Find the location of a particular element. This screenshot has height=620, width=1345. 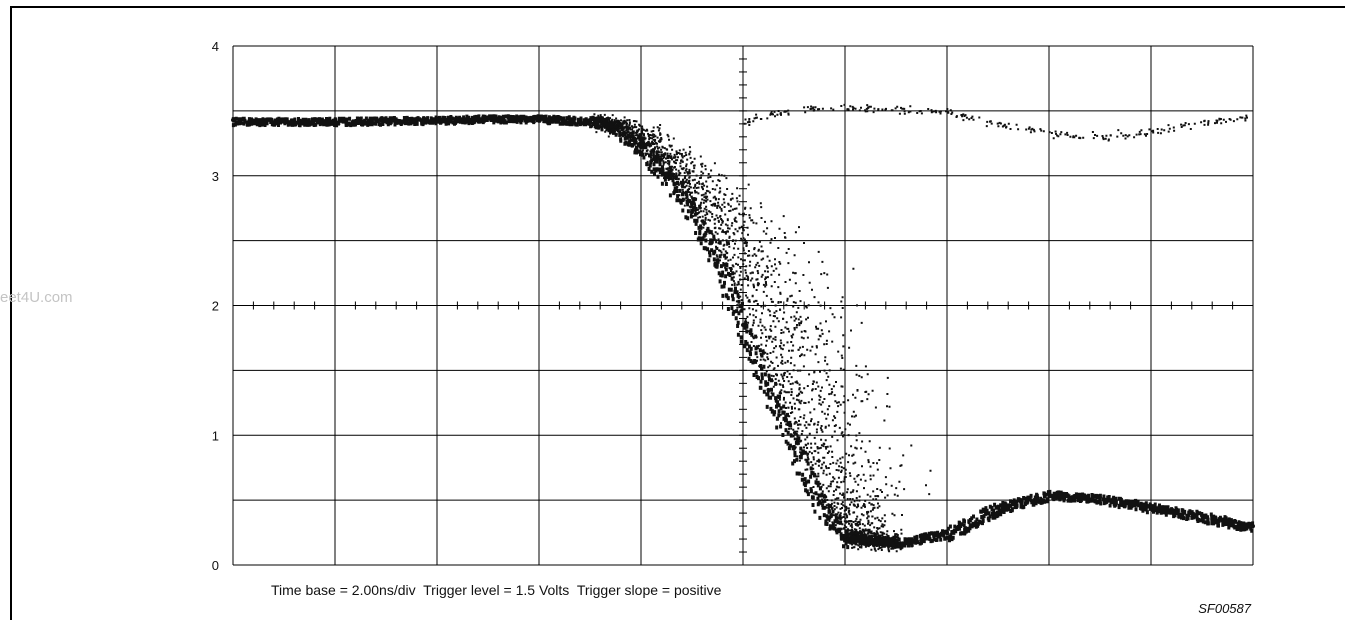

y-tick-label: 4 is located at coordinates (215, 46).